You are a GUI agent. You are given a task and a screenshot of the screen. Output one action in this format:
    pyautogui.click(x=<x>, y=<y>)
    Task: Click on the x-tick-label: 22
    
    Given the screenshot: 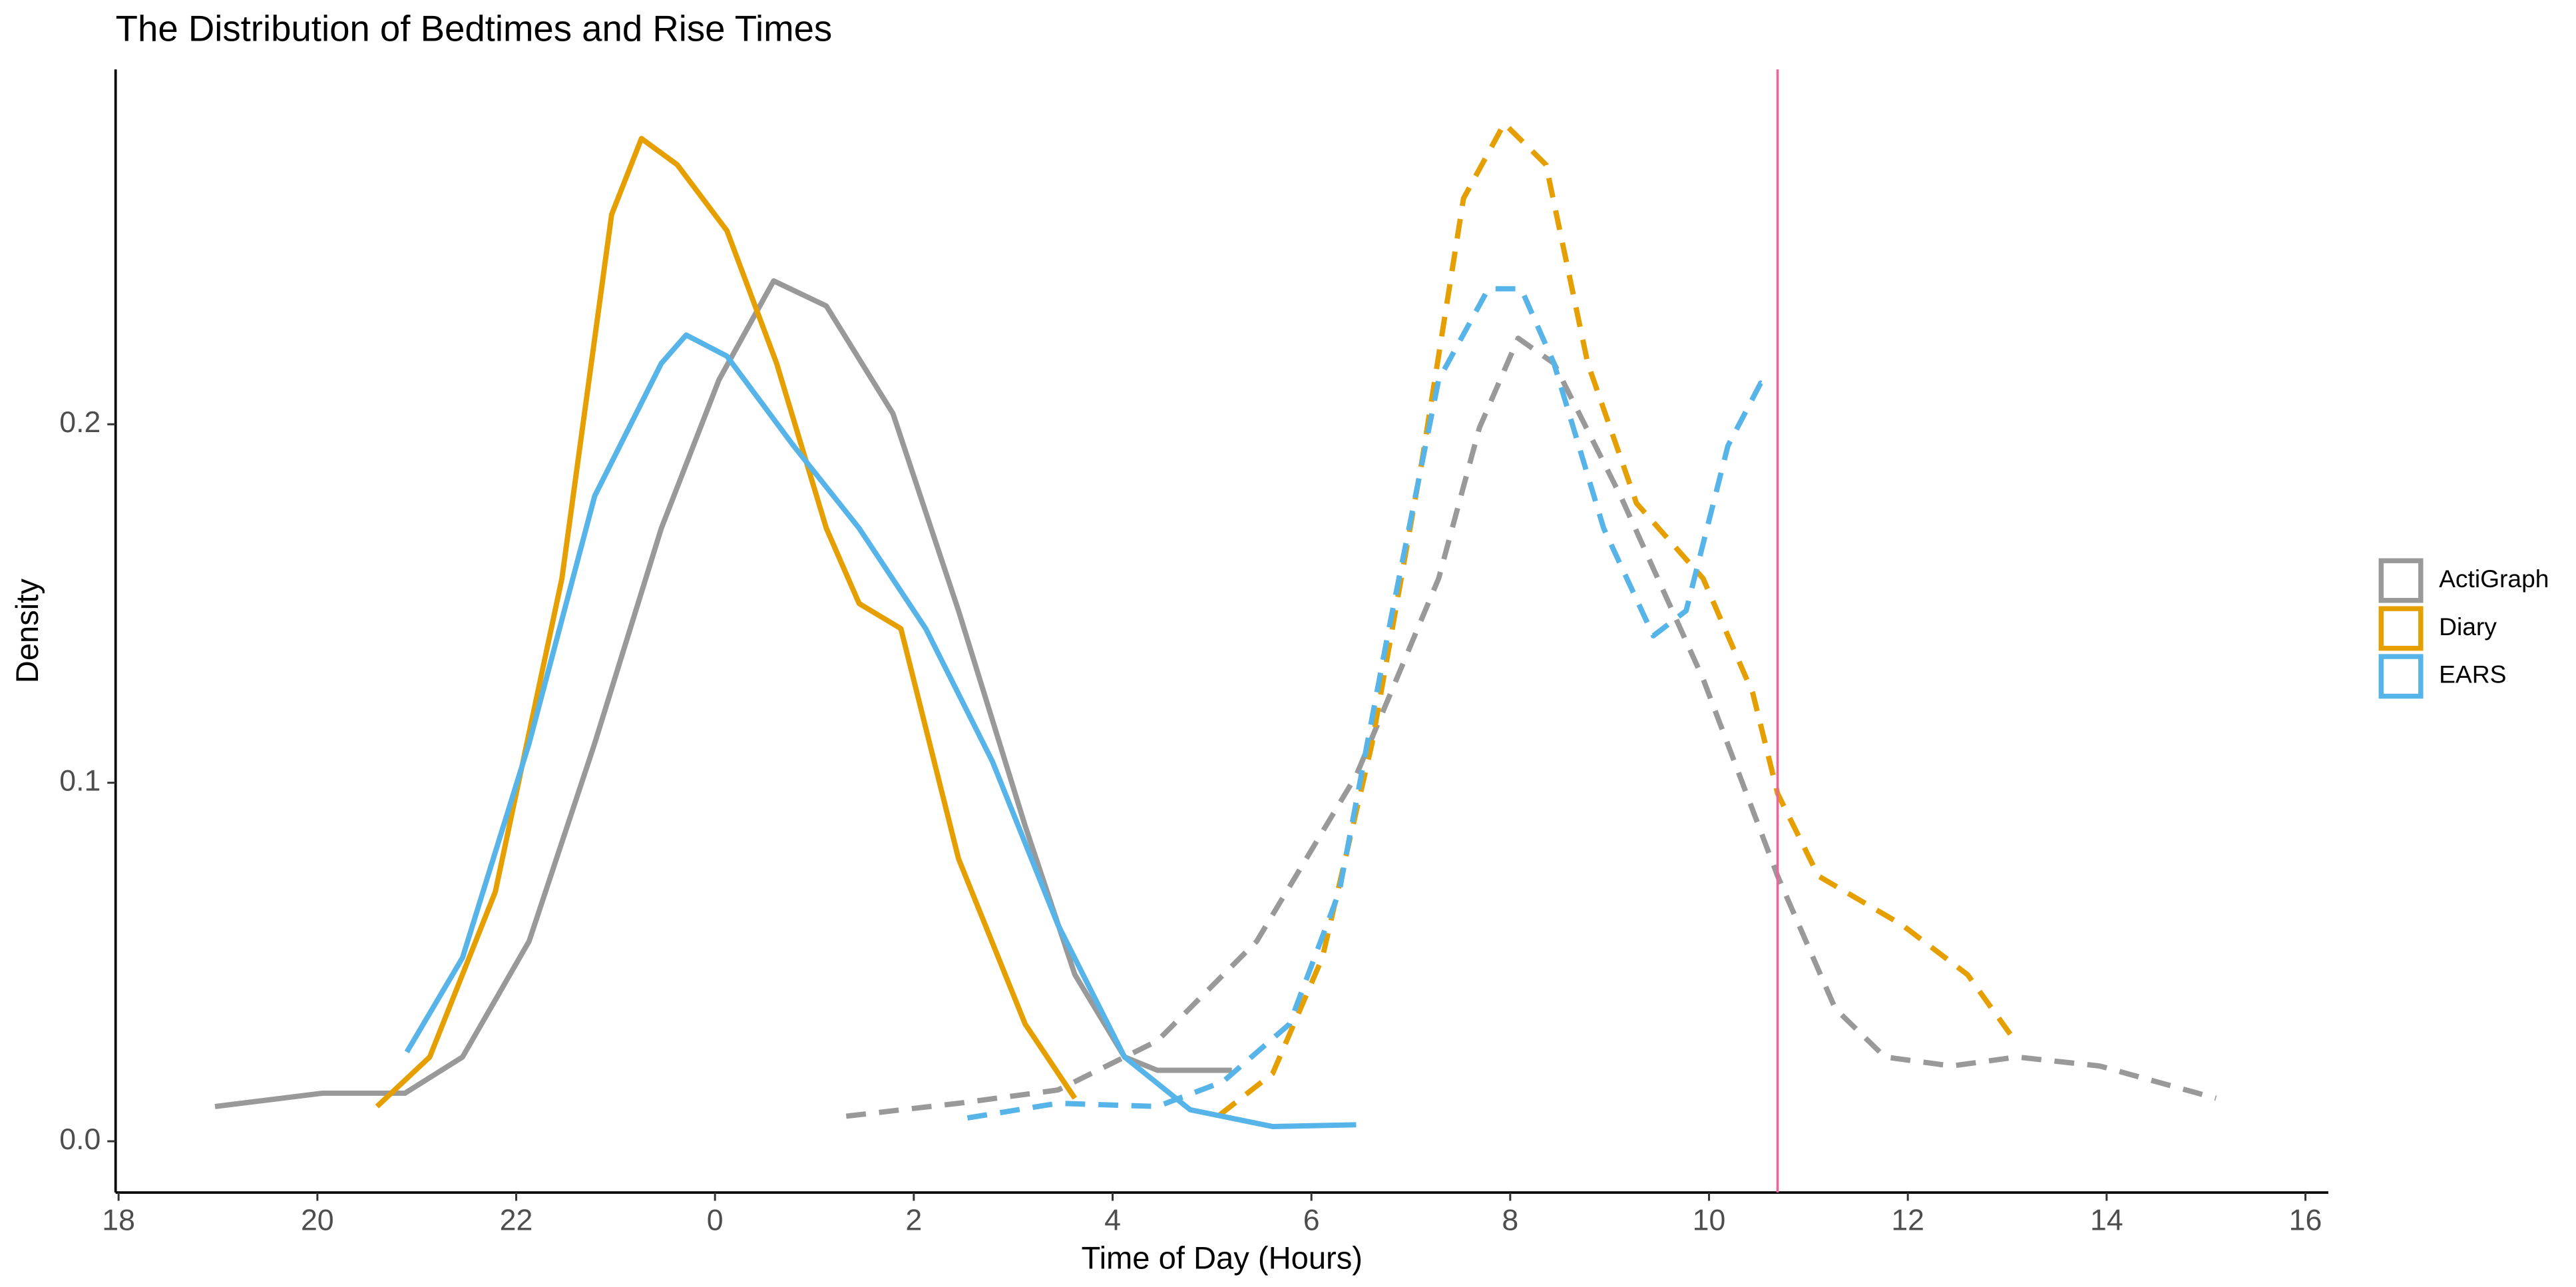 What is the action you would take?
    pyautogui.click(x=516, y=1220)
    